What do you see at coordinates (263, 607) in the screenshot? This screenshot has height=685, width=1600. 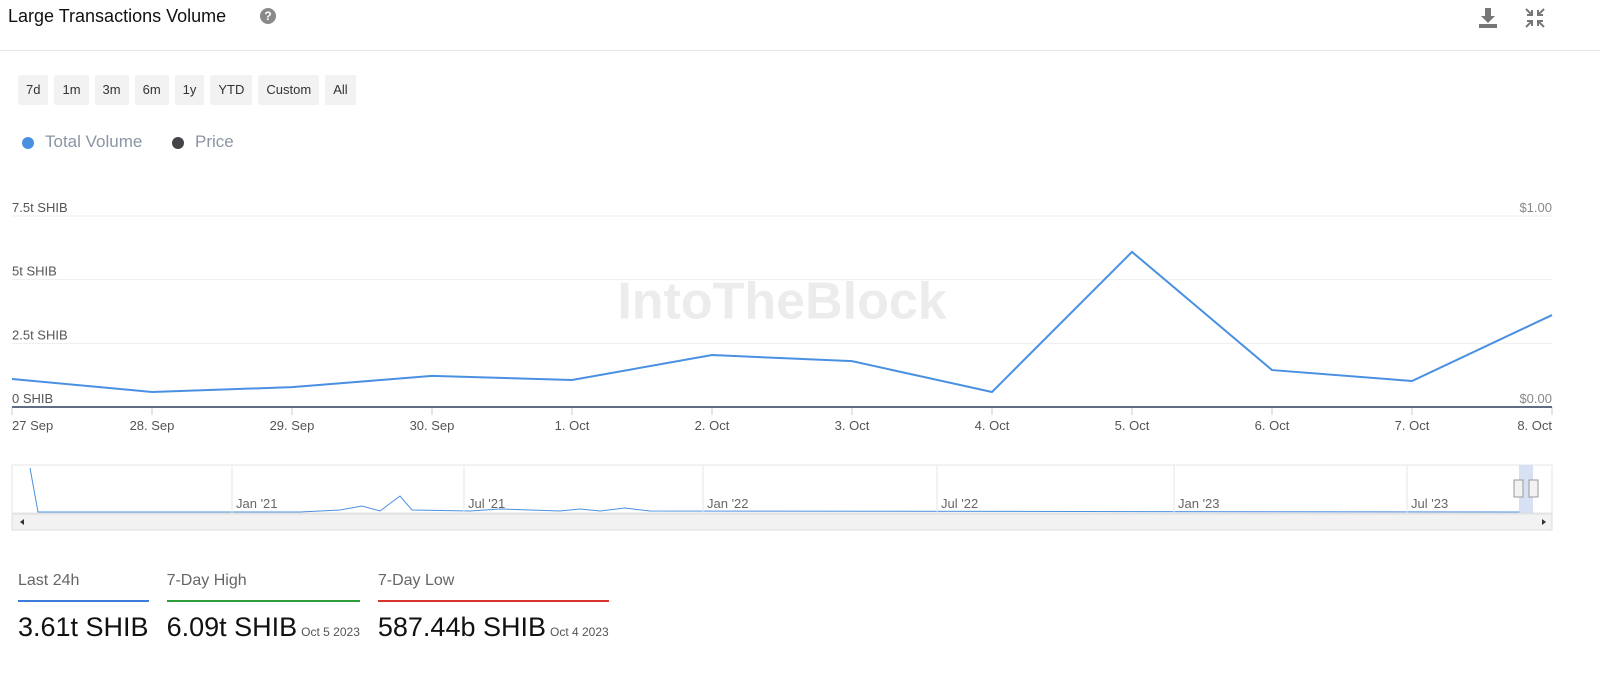 I see `stat: 7-Day High 6.09t SHIB Oct 5 2023` at bounding box center [263, 607].